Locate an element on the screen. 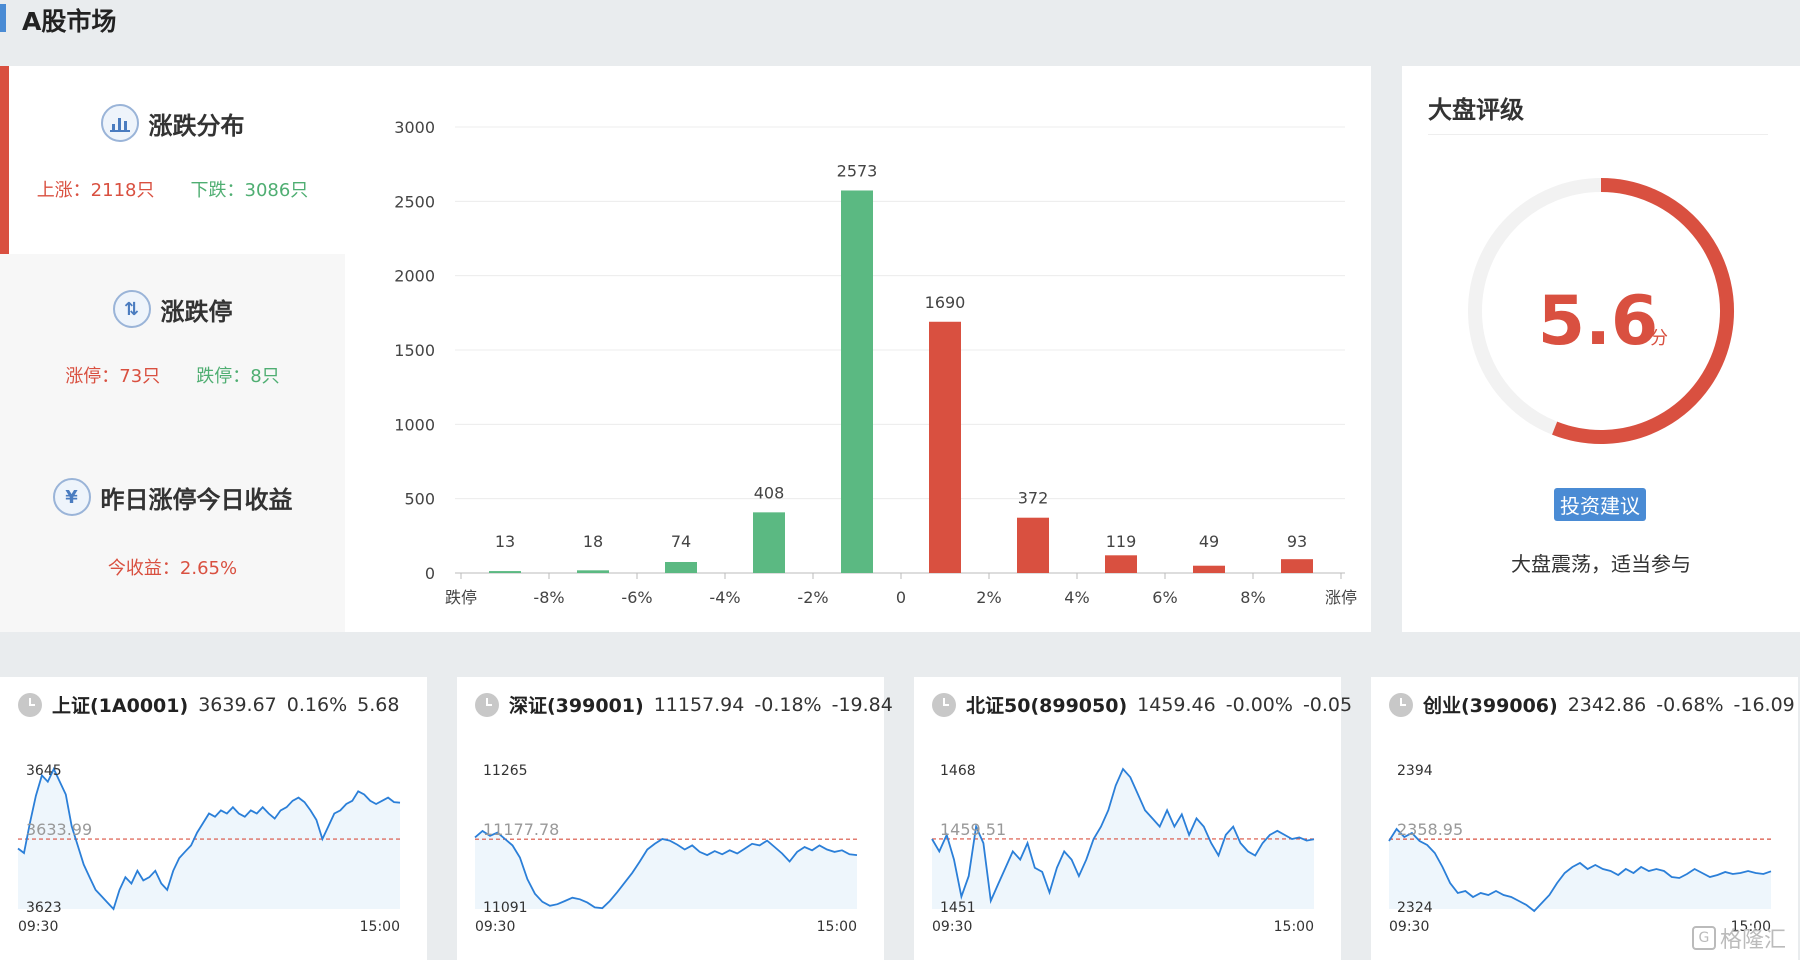 Image resolution: width=1800 pixels, height=960 pixels. low-label: 3623 is located at coordinates (44, 908).